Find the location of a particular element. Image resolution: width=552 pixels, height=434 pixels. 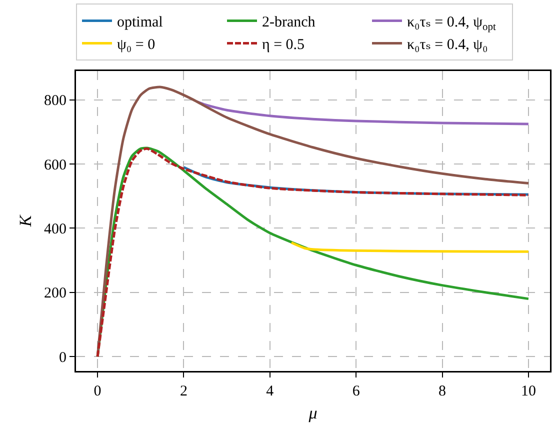

x-tick-label: 0 is located at coordinates (98, 392).